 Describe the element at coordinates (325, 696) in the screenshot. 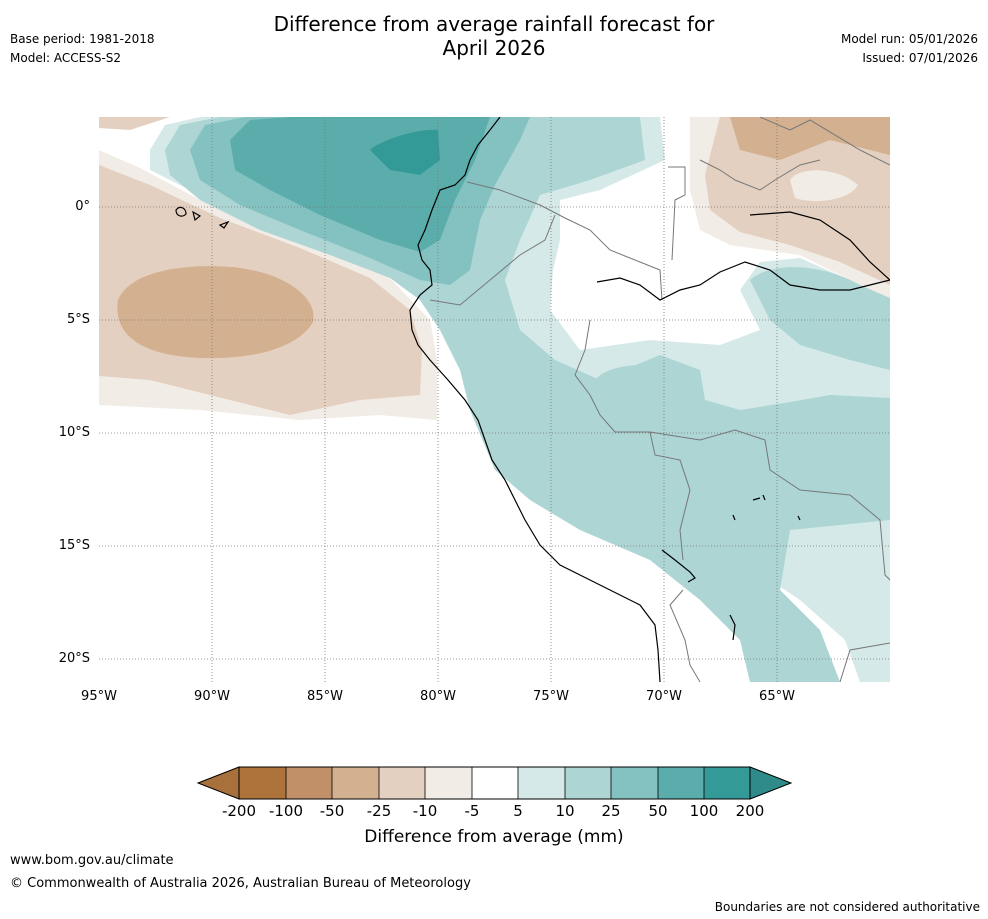

I see `lon-label-85w: 85°W` at that location.